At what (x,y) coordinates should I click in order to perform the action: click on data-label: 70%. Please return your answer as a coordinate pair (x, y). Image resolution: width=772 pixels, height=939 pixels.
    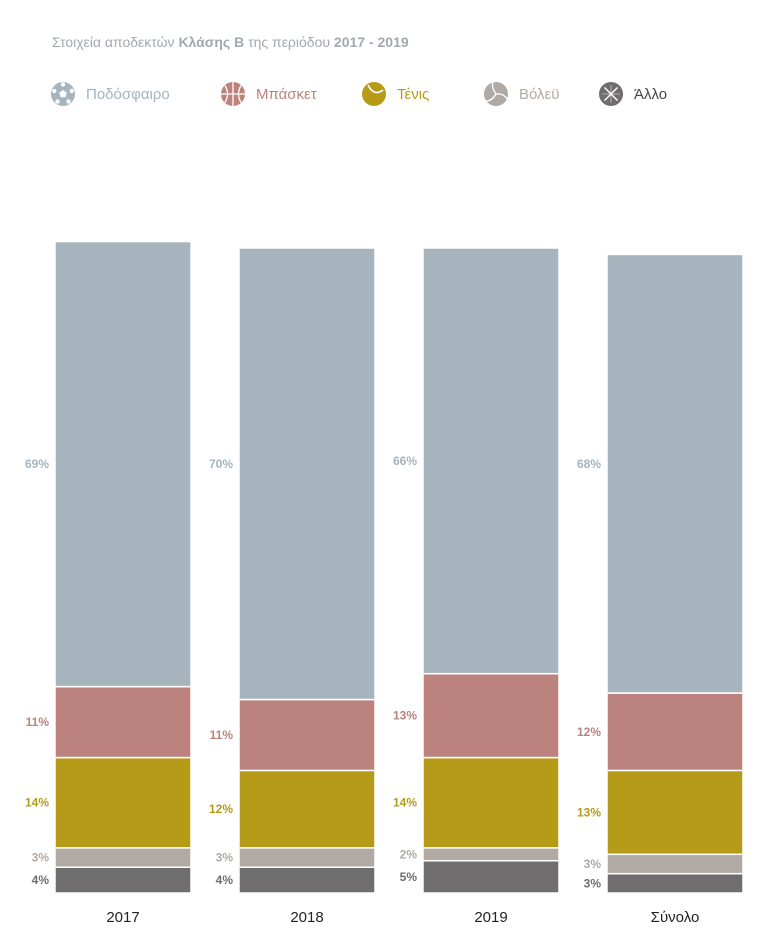
    Looking at the image, I should click on (221, 464).